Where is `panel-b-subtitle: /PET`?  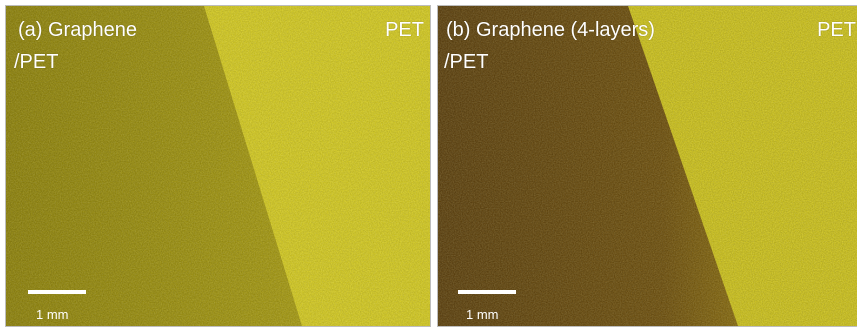
panel-b-subtitle: /PET is located at coordinates (466, 62).